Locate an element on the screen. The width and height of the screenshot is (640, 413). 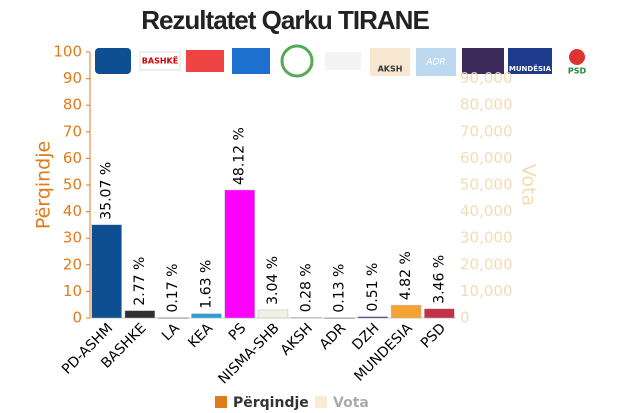
y2-tick-label: 70,000 is located at coordinates (486, 131).